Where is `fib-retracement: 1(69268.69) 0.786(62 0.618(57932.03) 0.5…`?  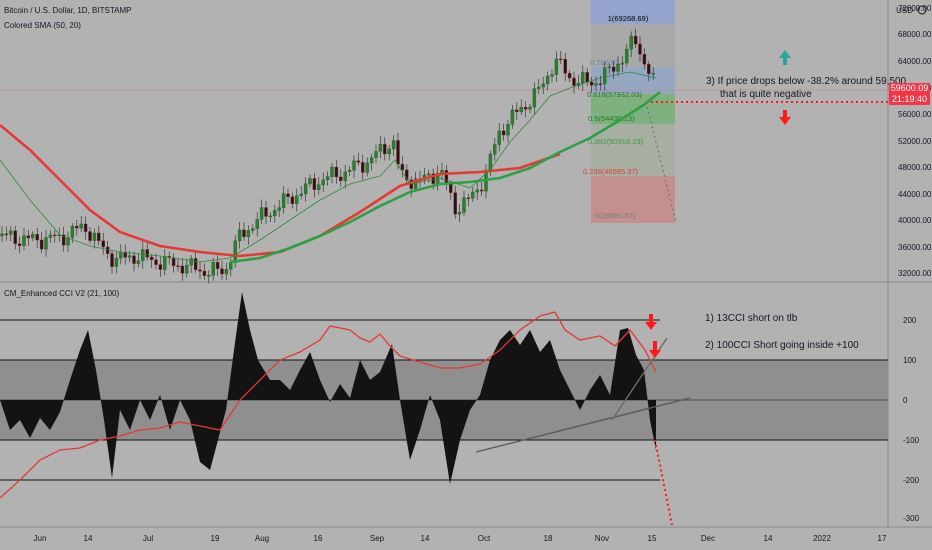 fib-retracement: 1(69268.69) 0.786(62 0.618(57932.03) 0.5… is located at coordinates (629, 111).